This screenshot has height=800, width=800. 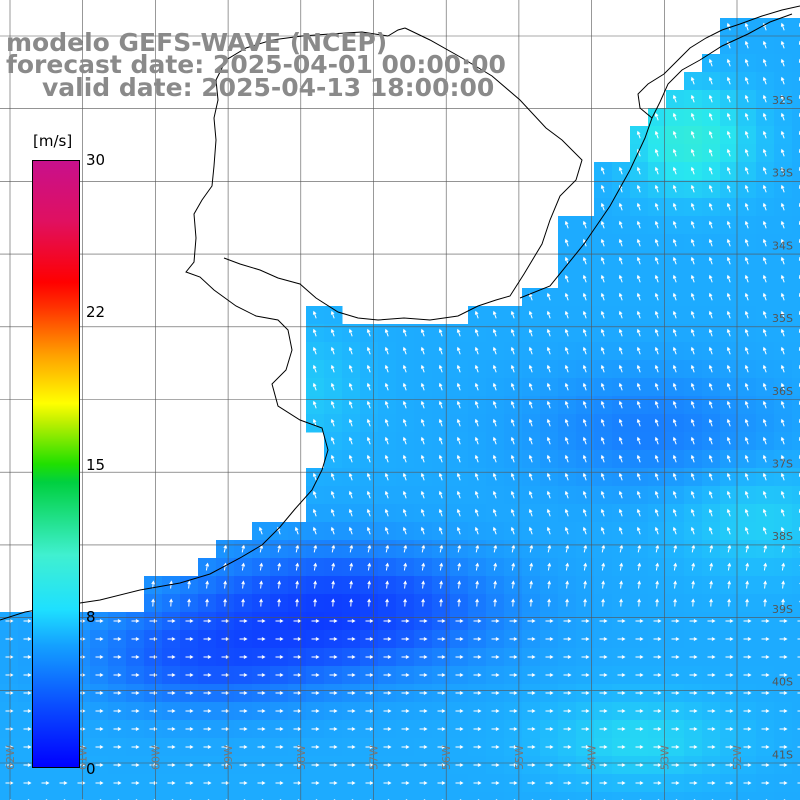 What do you see at coordinates (782, 391) in the screenshot?
I see `lat-label-36S: 36S` at bounding box center [782, 391].